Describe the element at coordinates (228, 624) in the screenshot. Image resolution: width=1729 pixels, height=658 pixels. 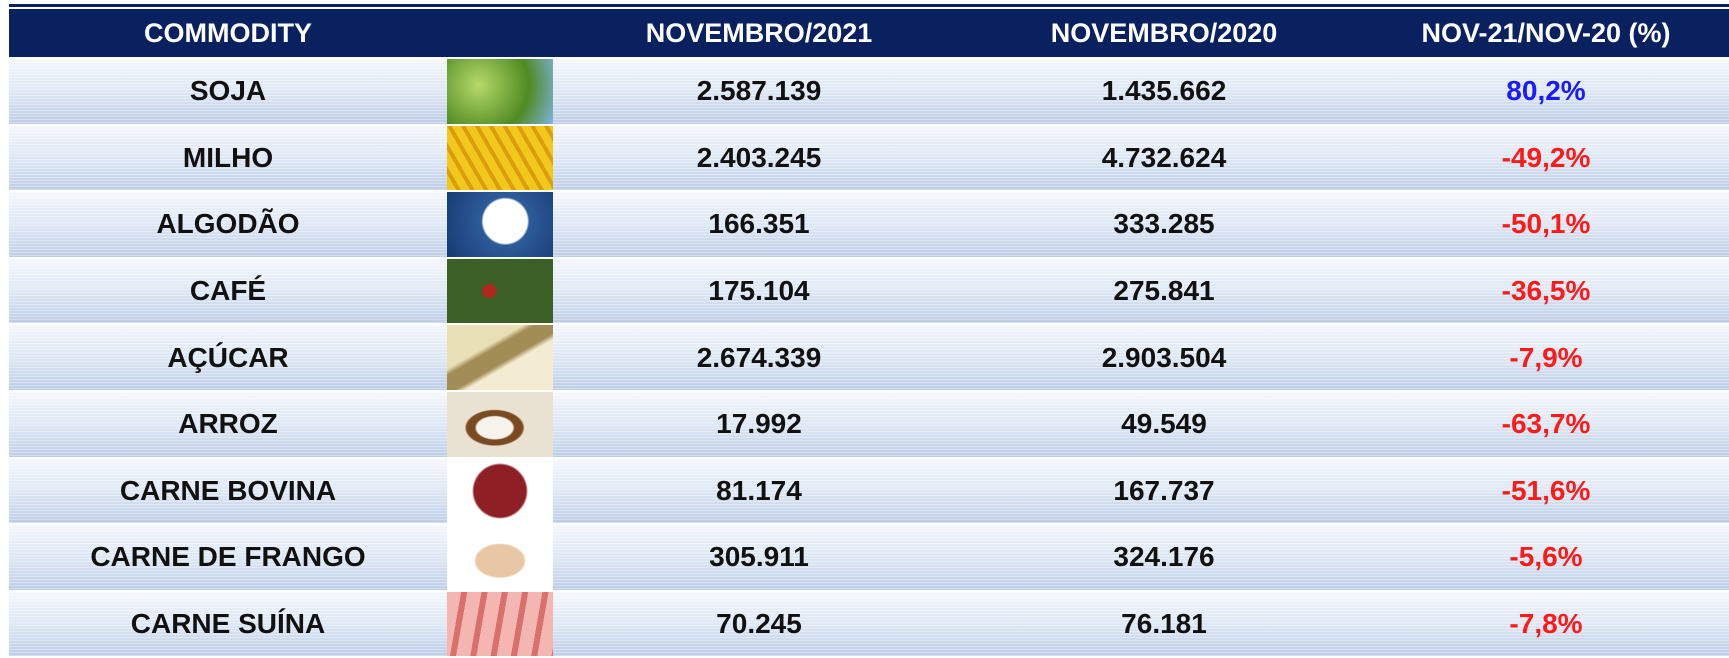
I see `commodity-name: CARNE SUÍNA` at that location.